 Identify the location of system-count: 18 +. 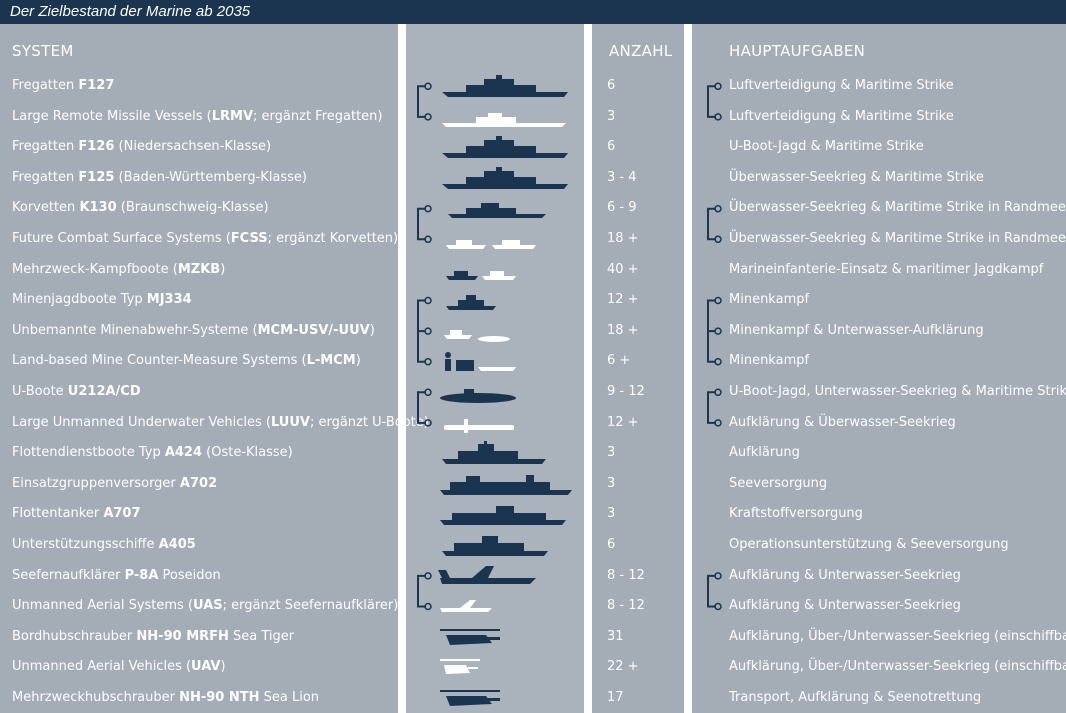
(623, 238).